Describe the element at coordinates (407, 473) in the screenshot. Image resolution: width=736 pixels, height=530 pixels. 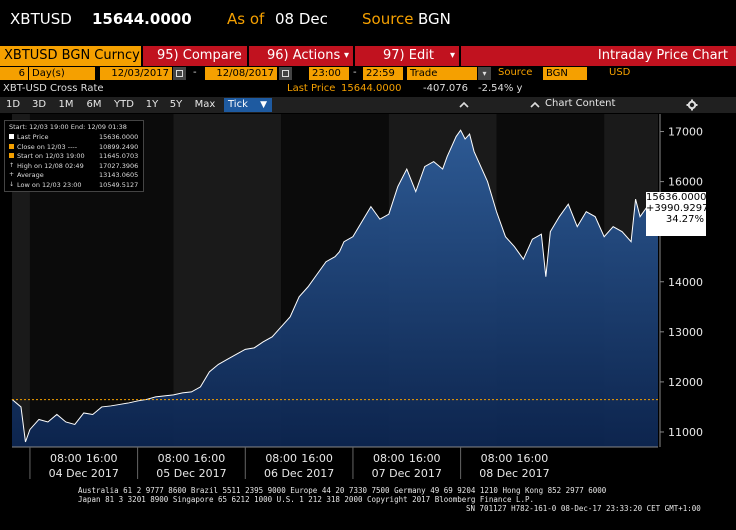
I see `x-day-label: 07 Dec 2017` at that location.